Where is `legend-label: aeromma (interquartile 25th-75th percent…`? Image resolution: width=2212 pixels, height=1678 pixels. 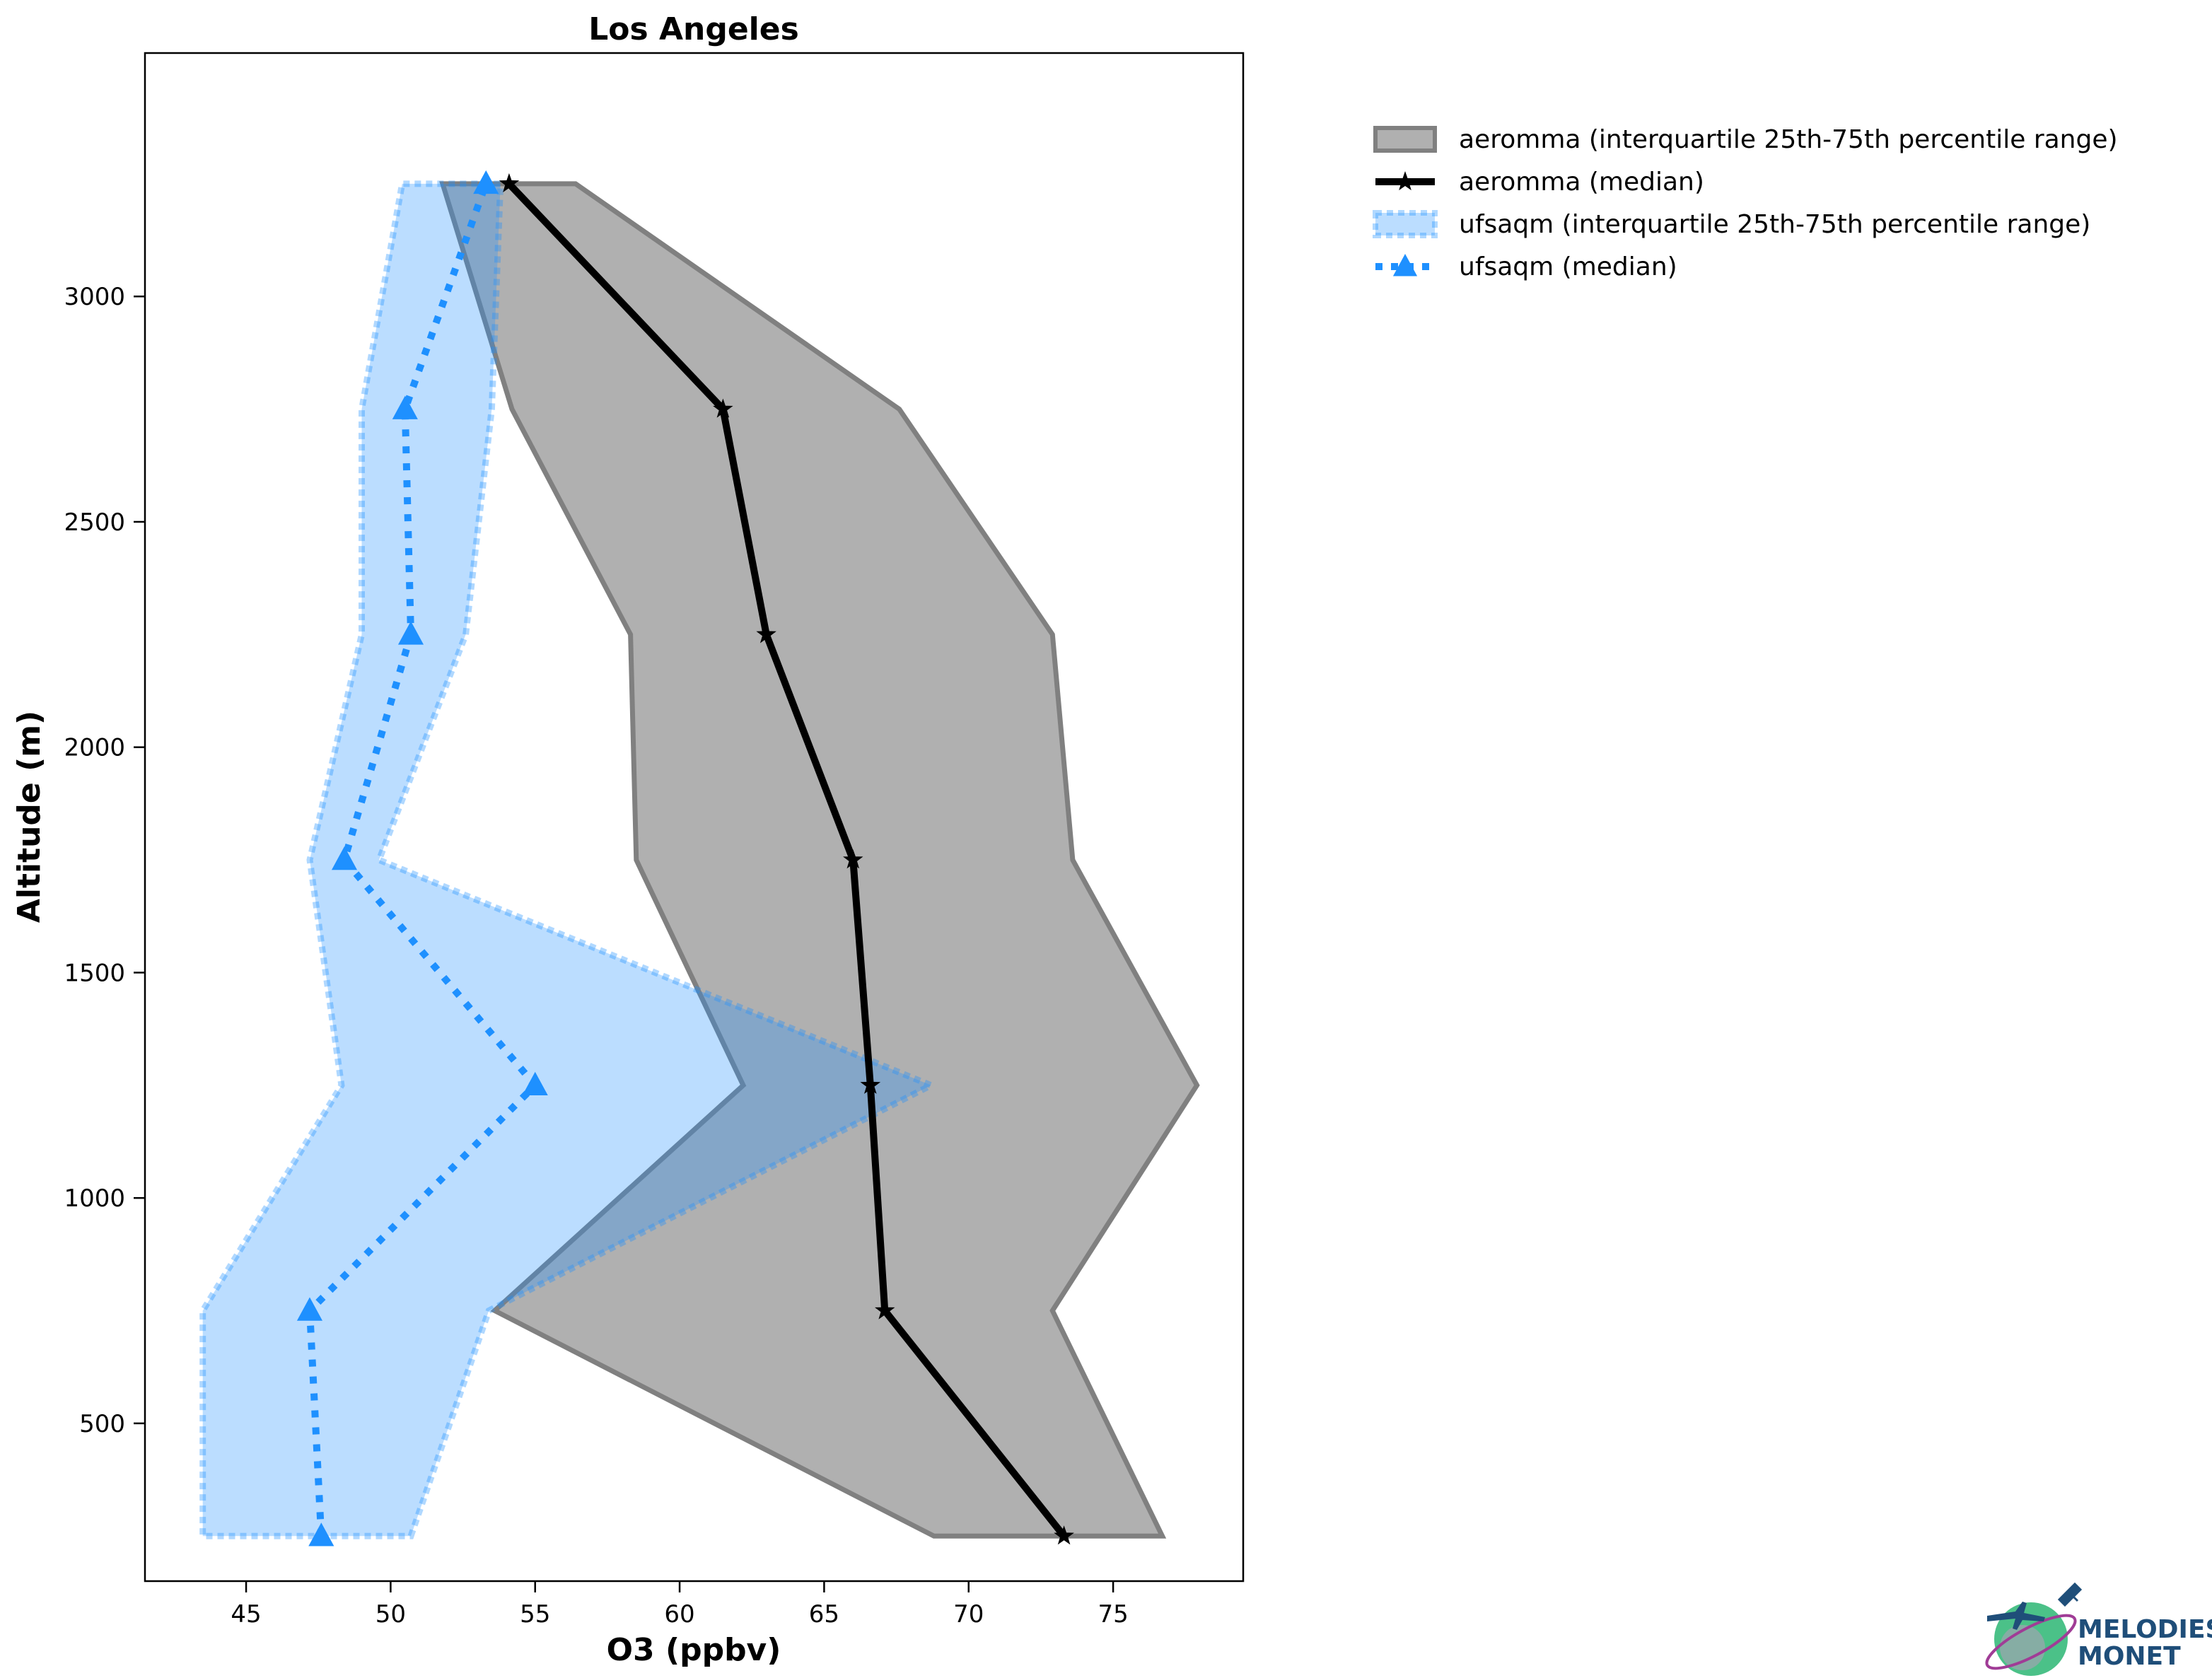
legend-label: aeromma (interquartile 25th-75th percent… is located at coordinates (1788, 139).